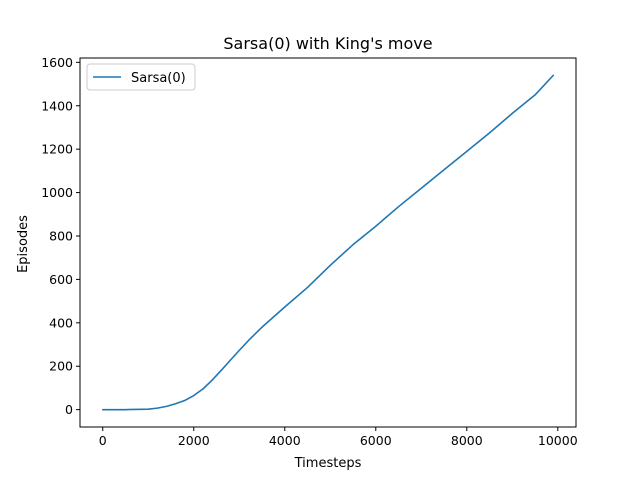 The width and height of the screenshot is (640, 484). Describe the element at coordinates (285, 440) in the screenshot. I see `x-tick-label: 4000` at that location.